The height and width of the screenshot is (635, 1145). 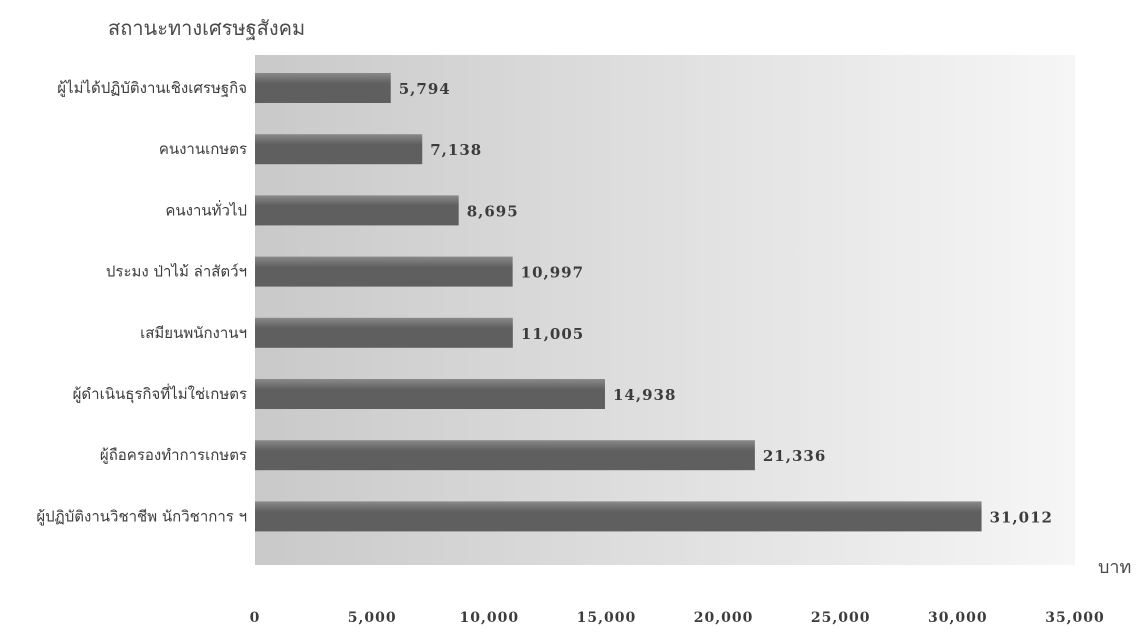 I want to click on data-label: 14,938, so click(x=644, y=395).